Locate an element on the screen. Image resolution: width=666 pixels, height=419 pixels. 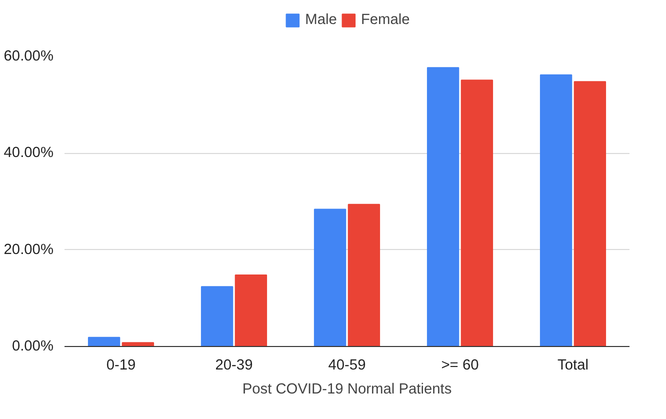
x-tick-label: 0-19 is located at coordinates (121, 366).